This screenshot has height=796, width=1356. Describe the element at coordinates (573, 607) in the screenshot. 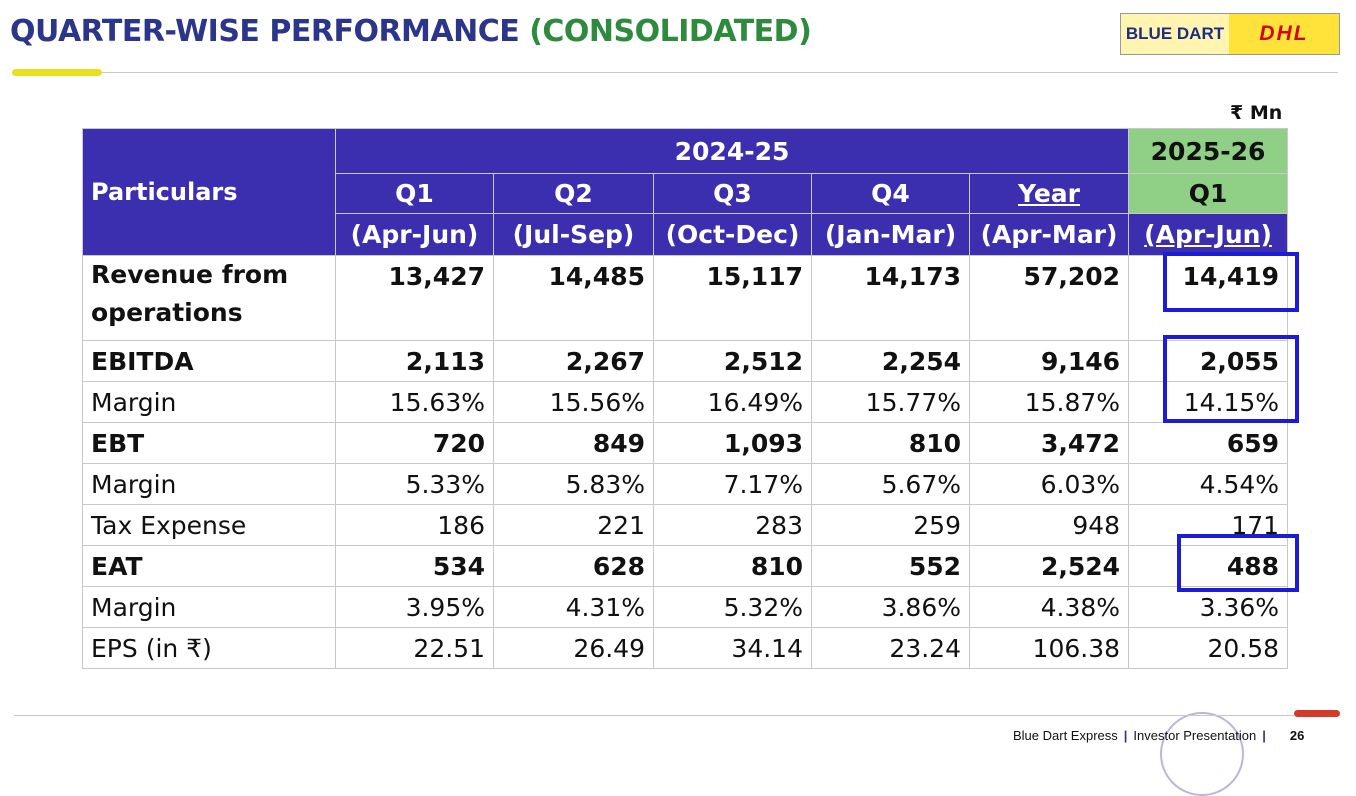

I see `row-value: 4.31%` at that location.